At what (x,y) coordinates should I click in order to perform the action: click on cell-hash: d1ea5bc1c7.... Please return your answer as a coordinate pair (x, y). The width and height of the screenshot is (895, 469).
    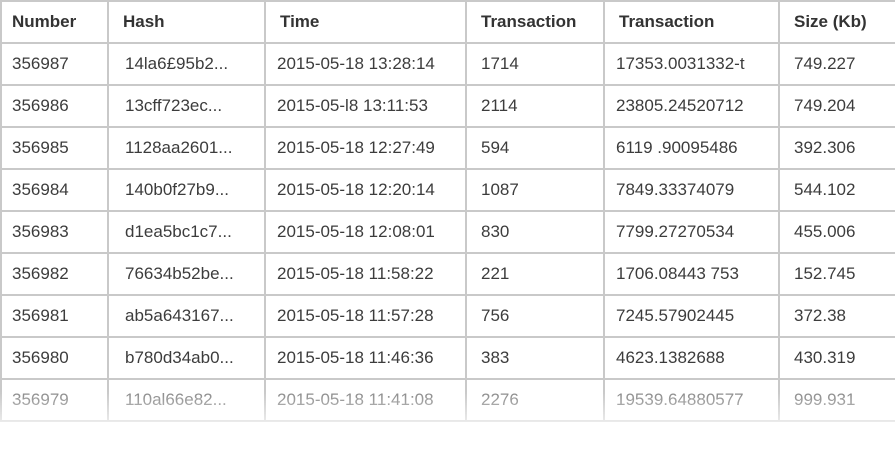
    Looking at the image, I should click on (186, 232).